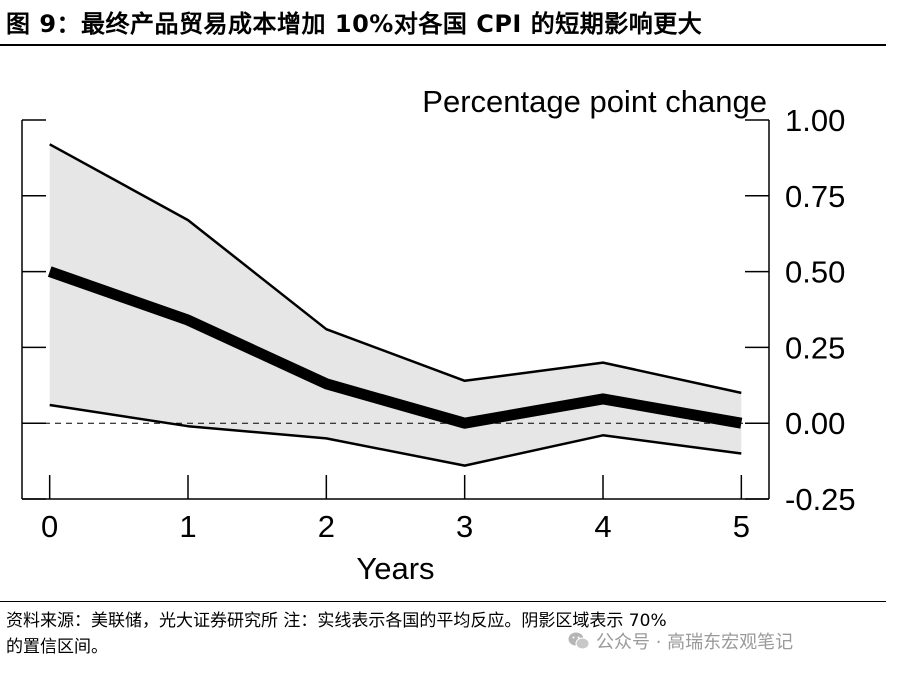  What do you see at coordinates (395, 435) in the screenshot?
I see `lower-bound-line` at bounding box center [395, 435].